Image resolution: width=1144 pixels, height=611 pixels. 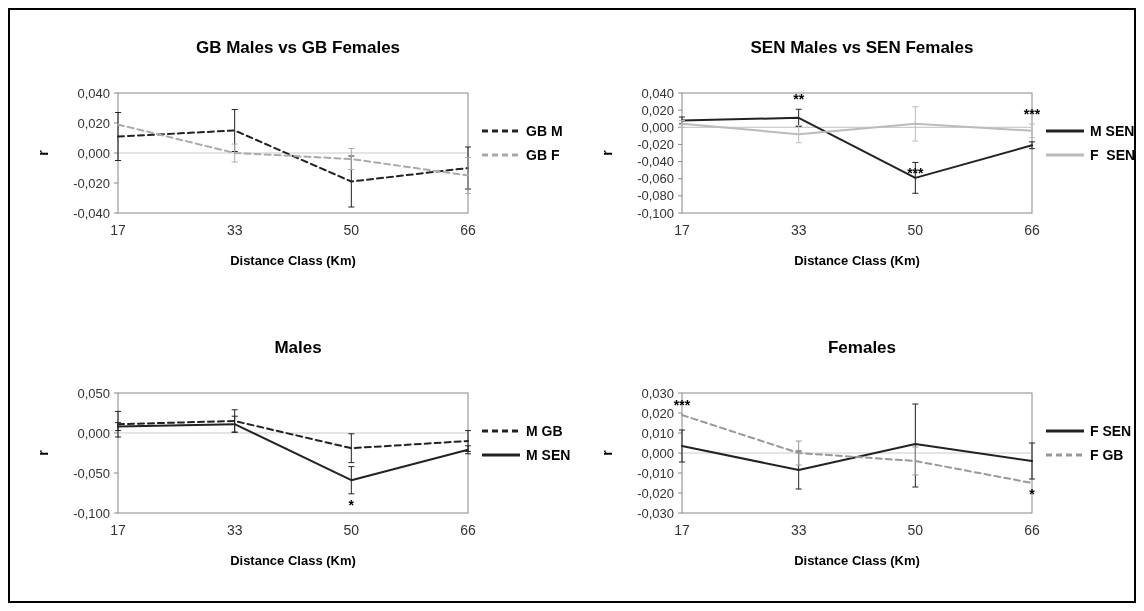 What do you see at coordinates (93, 393) in the screenshot?
I see `y-tick-label: 0,050` at bounding box center [93, 393].